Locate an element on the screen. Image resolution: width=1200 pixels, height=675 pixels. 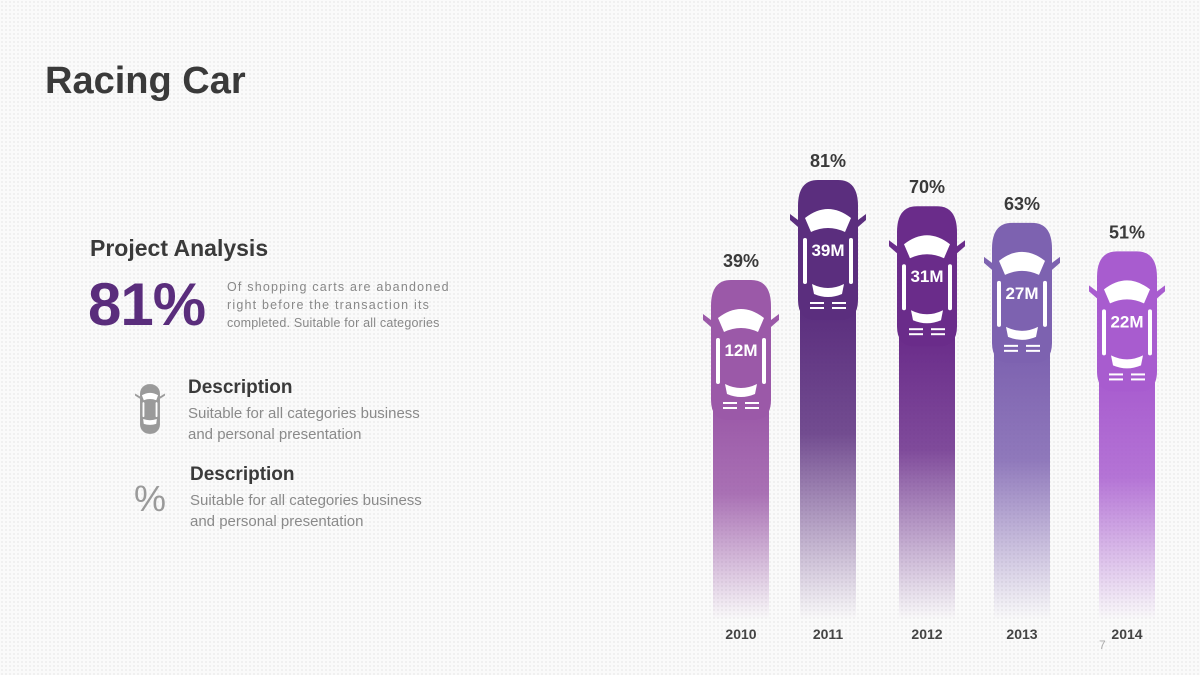
car-bar-group: 12M 39% 2010 is located at coordinates (741, 446).